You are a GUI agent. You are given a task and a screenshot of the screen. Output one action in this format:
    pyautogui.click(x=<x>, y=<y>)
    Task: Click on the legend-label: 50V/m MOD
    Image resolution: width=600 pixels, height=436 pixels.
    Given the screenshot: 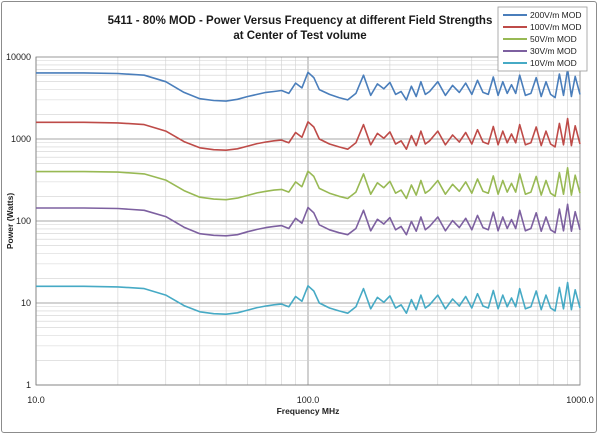 What is the action you would take?
    pyautogui.click(x=553, y=39)
    